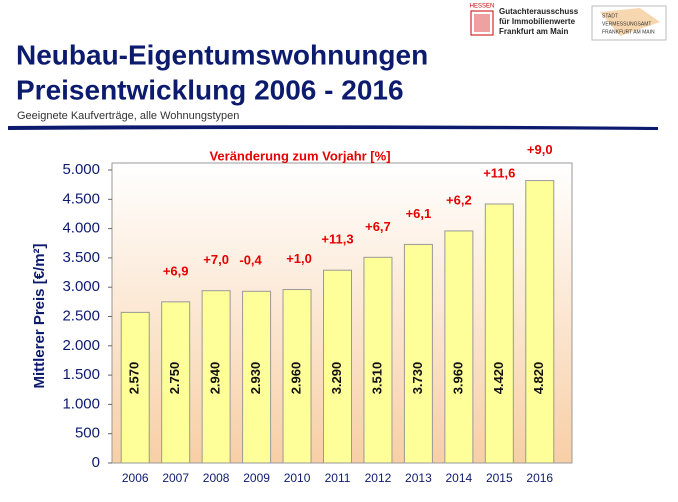 The image size is (678, 502). Describe the element at coordinates (499, 172) in the screenshot. I see `change-label: +11,6` at that location.